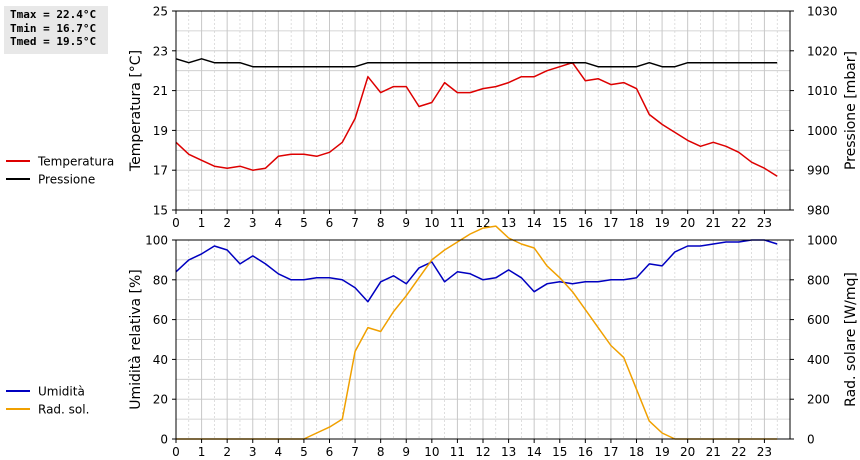 This screenshot has height=460, width=860. I want to click on y-right-tick-label: 1030, so click(822, 12).